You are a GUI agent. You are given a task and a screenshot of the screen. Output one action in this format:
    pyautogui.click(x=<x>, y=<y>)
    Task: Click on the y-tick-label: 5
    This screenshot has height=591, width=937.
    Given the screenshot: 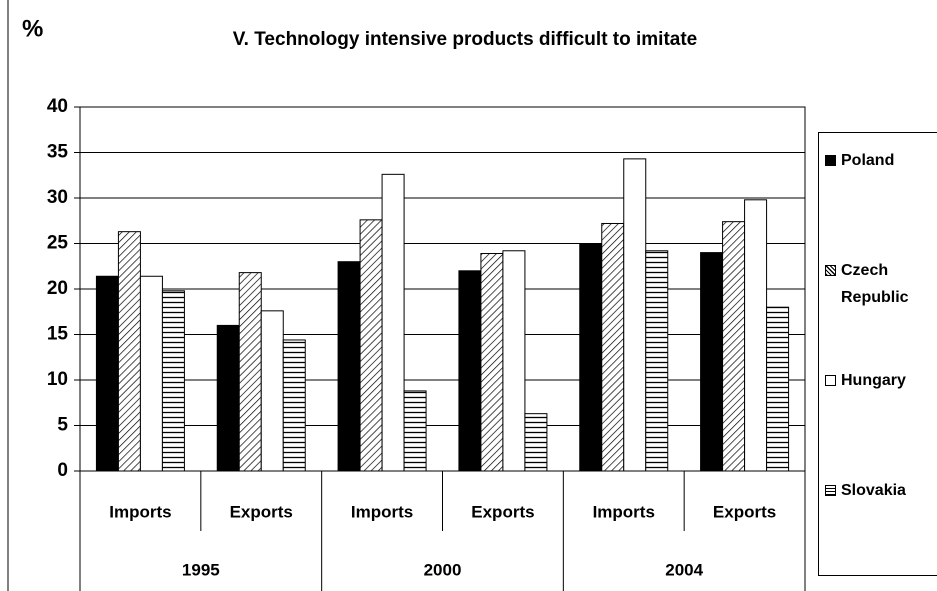 What is the action you would take?
    pyautogui.click(x=62, y=425)
    